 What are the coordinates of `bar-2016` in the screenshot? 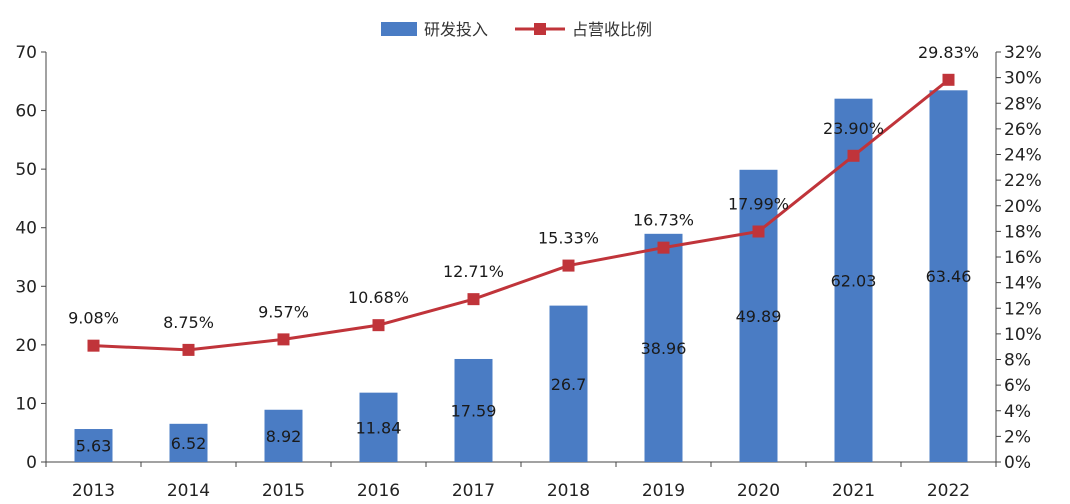 It's located at (378, 427).